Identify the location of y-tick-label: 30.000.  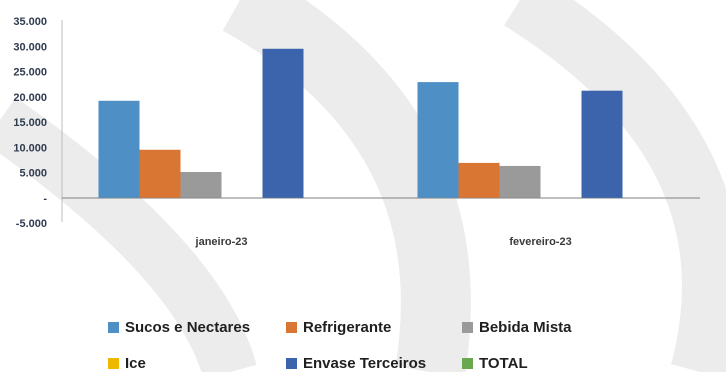
(30, 47).